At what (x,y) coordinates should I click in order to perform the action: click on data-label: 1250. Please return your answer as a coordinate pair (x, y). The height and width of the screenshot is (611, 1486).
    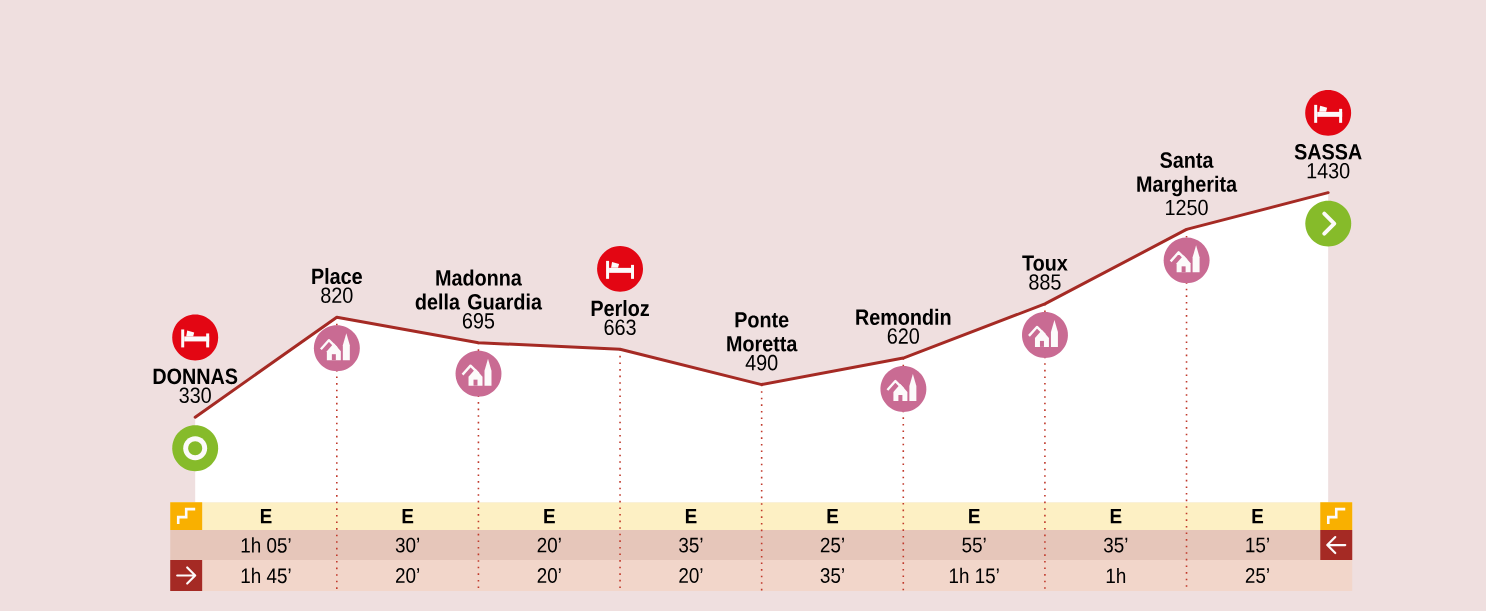
    Looking at the image, I should click on (1187, 207).